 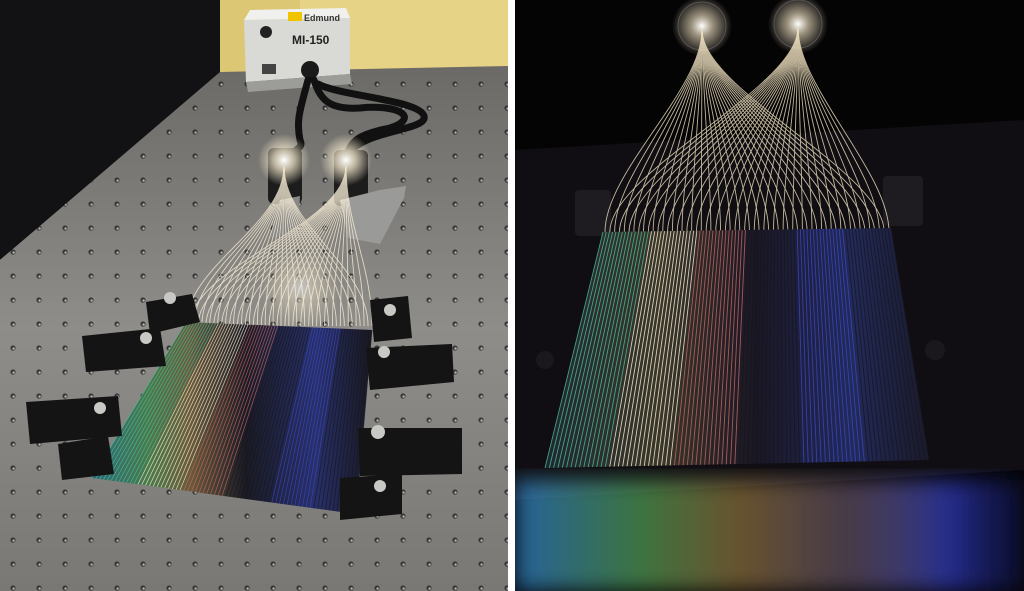 I want to click on image-divider, so click(x=511, y=295).